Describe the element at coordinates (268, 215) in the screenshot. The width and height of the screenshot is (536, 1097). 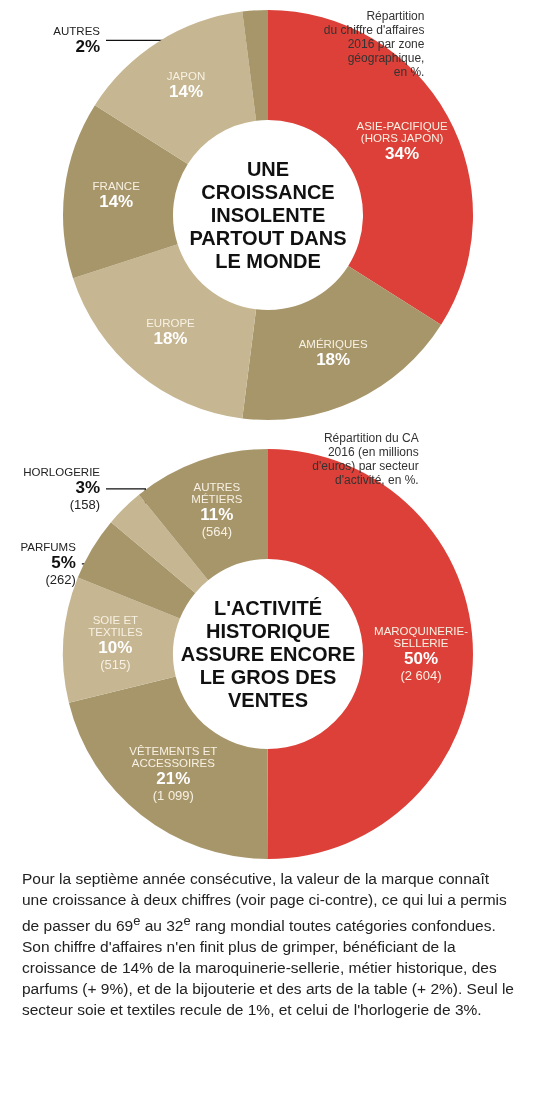
I see `text: UNE CROISSANCE INSOLENTE PARTOUT DANS LE MONDE` at that location.